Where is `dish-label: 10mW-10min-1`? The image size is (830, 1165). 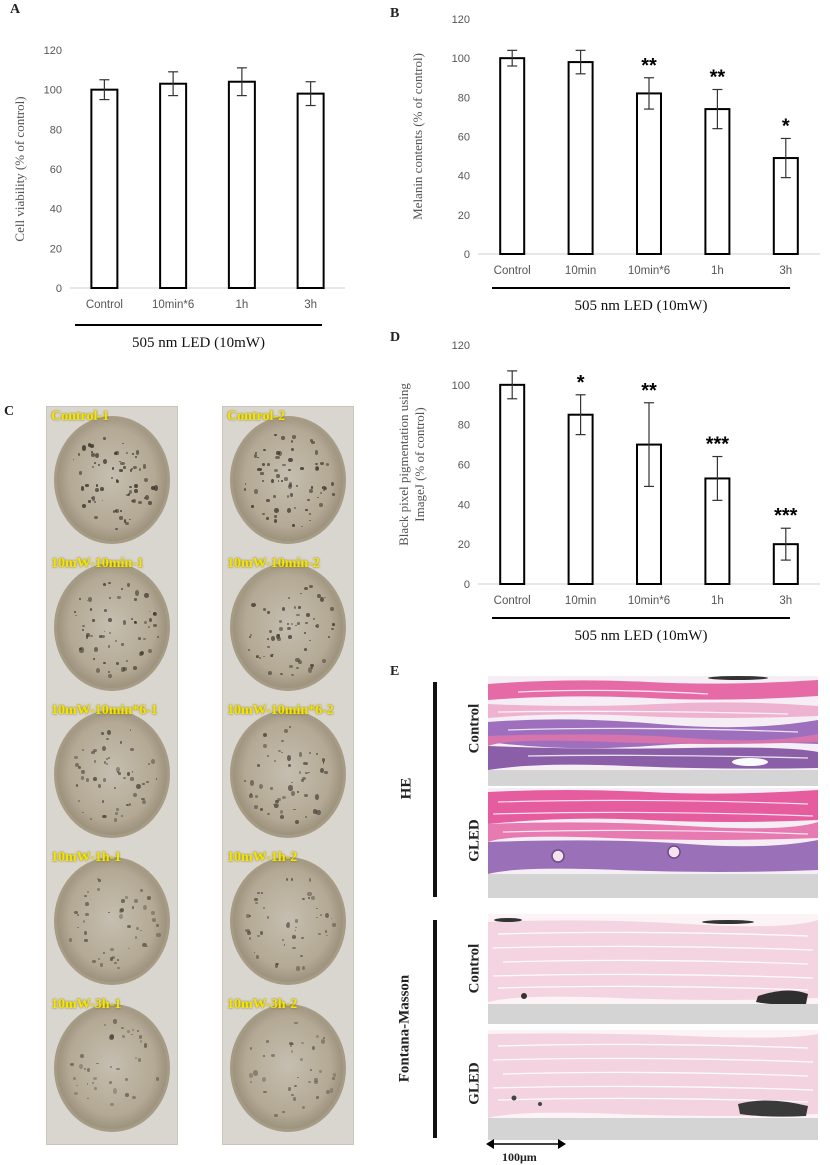 dish-label: 10mW-10min-1 is located at coordinates (97, 563).